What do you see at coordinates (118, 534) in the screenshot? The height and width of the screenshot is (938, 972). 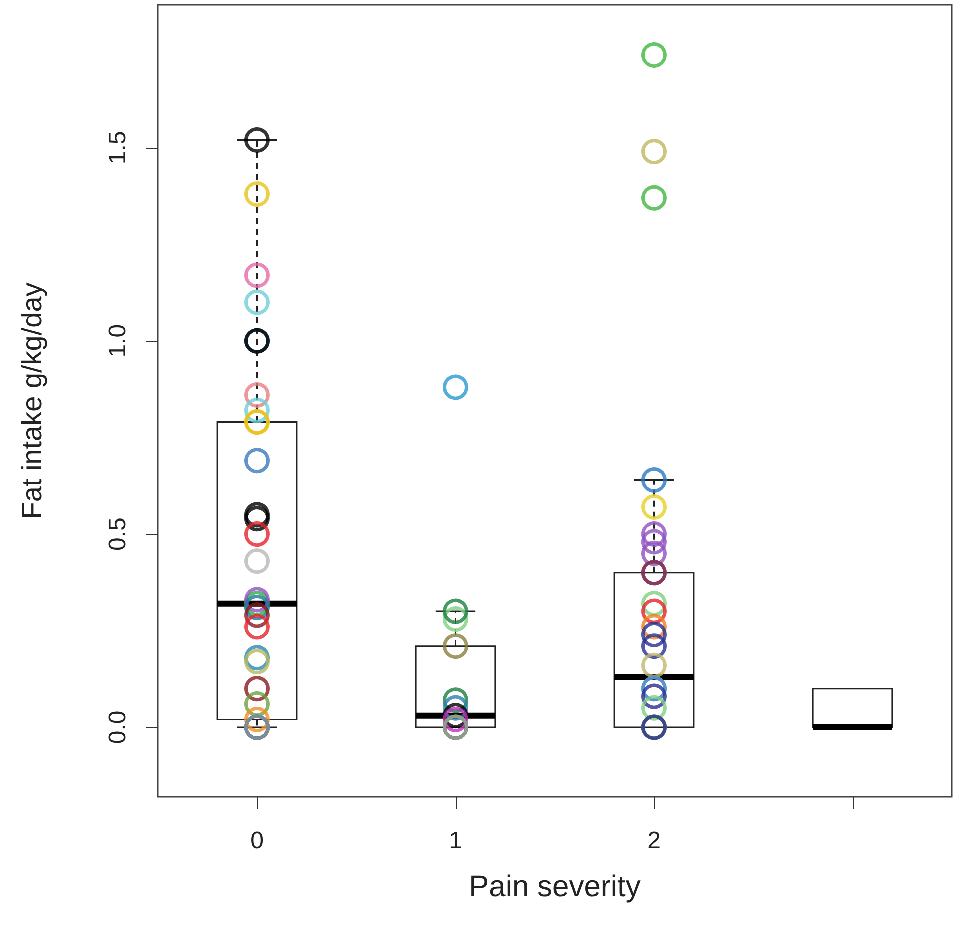 I see `y-tick-label: 0.5` at bounding box center [118, 534].